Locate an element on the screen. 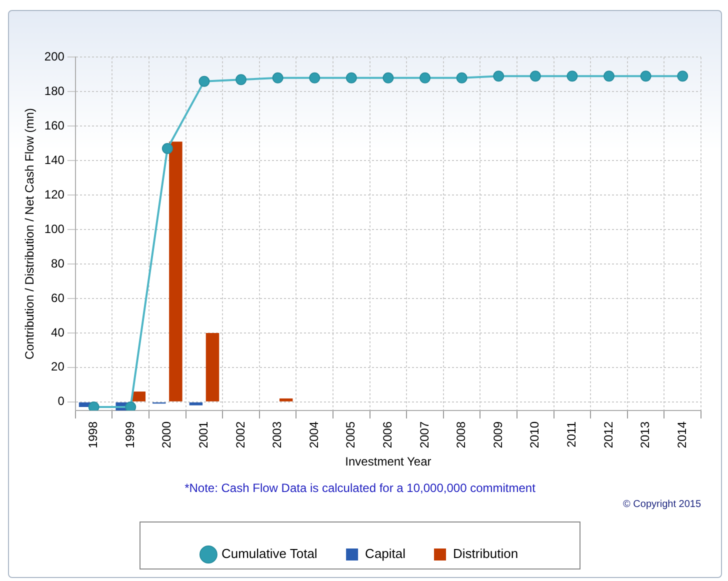  x-tick-label: 2005 is located at coordinates (351, 434).